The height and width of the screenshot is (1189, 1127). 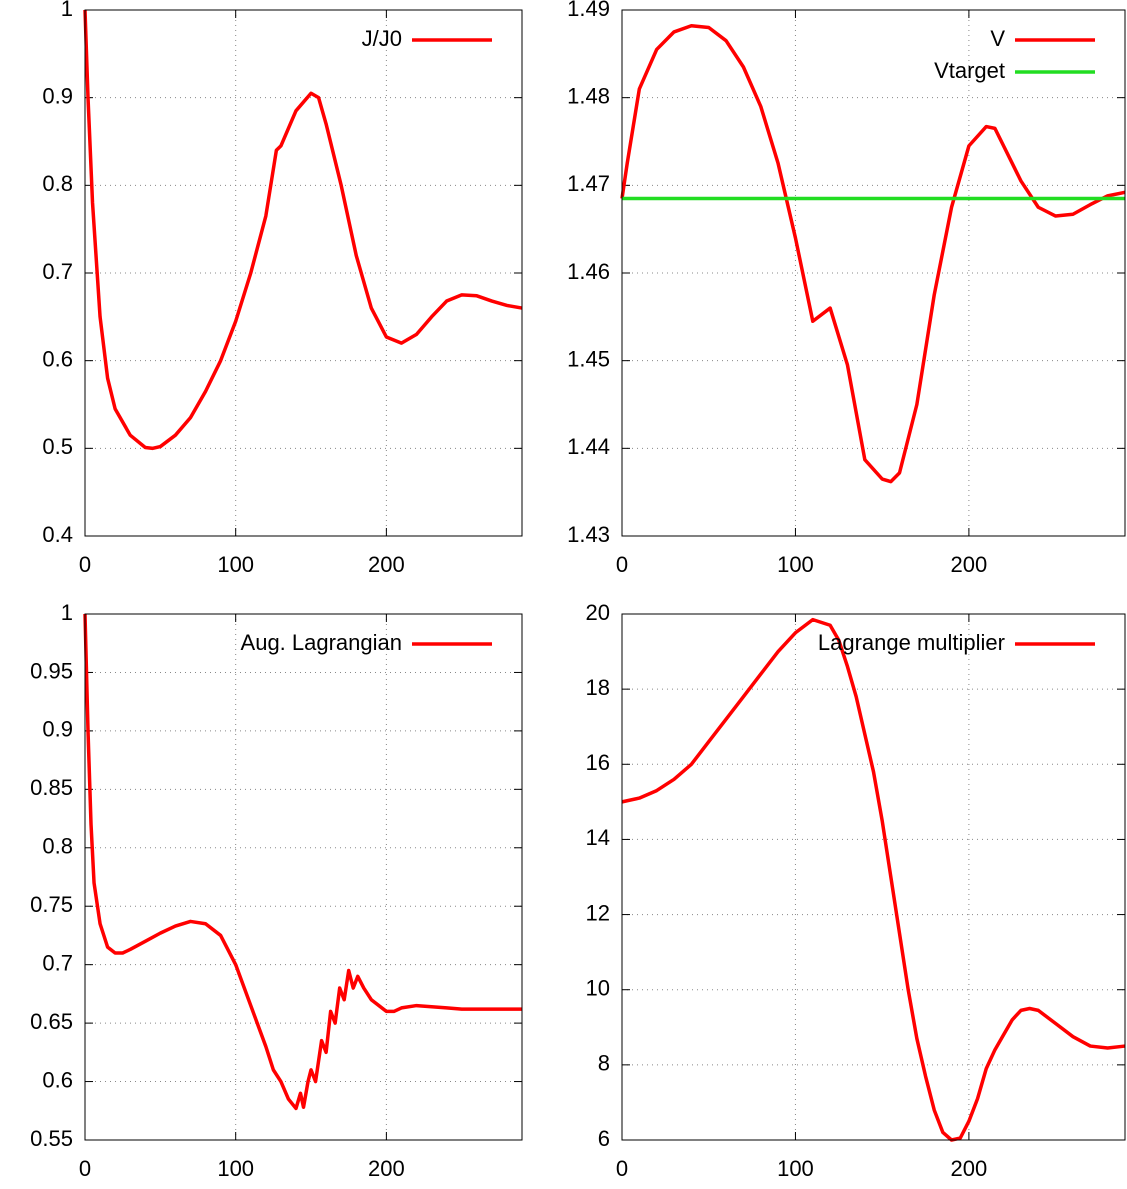 I want to click on legend-label: J/J0, so click(x=382, y=38).